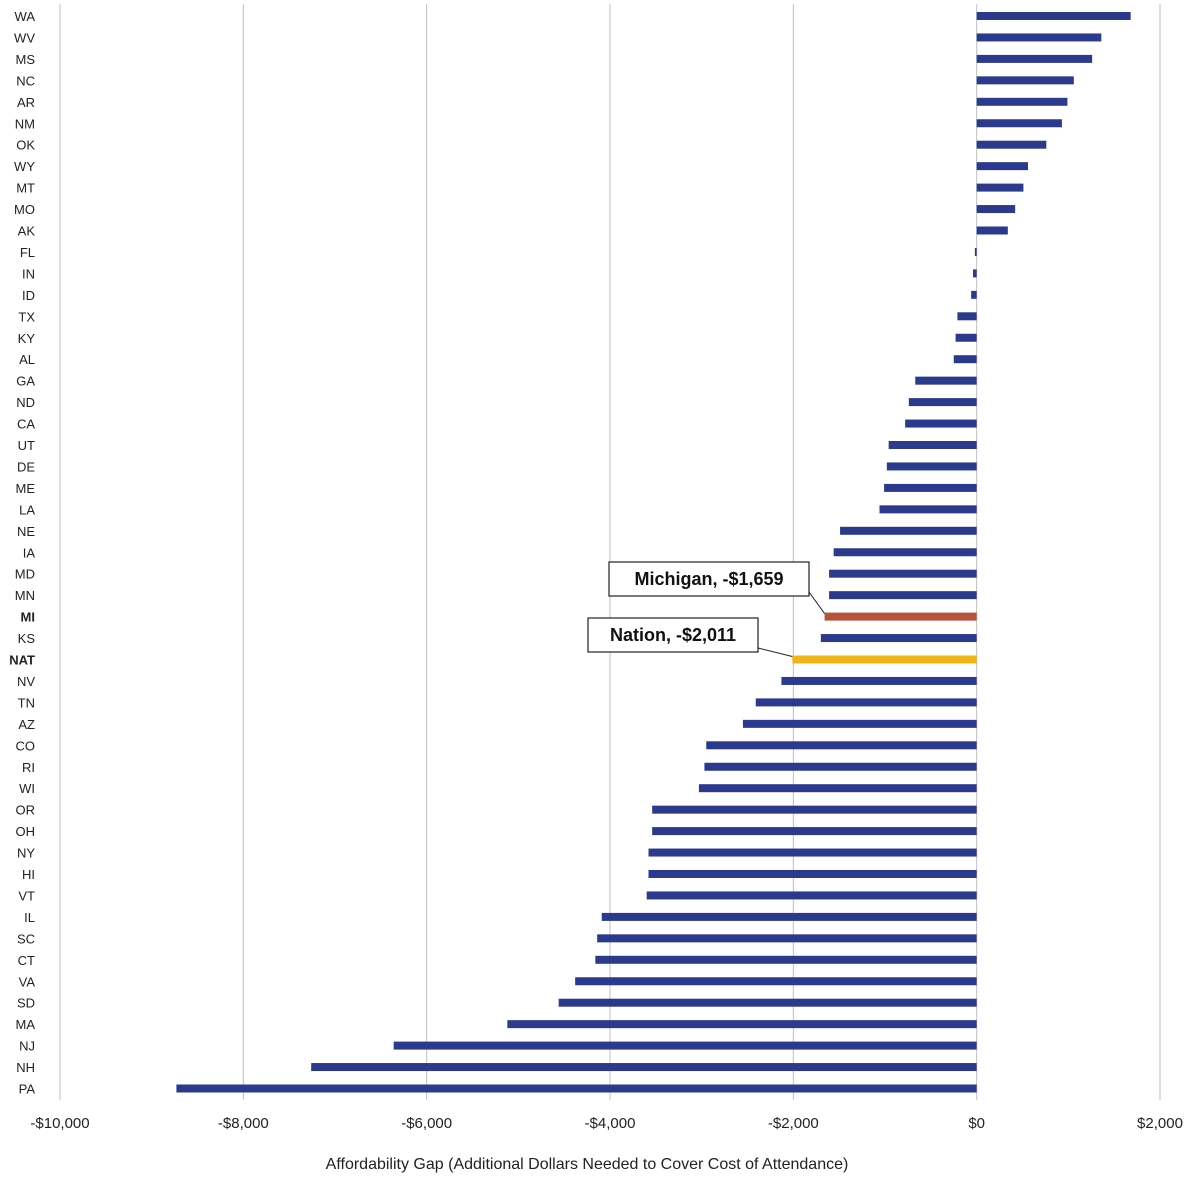 The height and width of the screenshot is (1184, 1197). Describe the element at coordinates (27, 509) in the screenshot. I see `category-label: LA` at that location.